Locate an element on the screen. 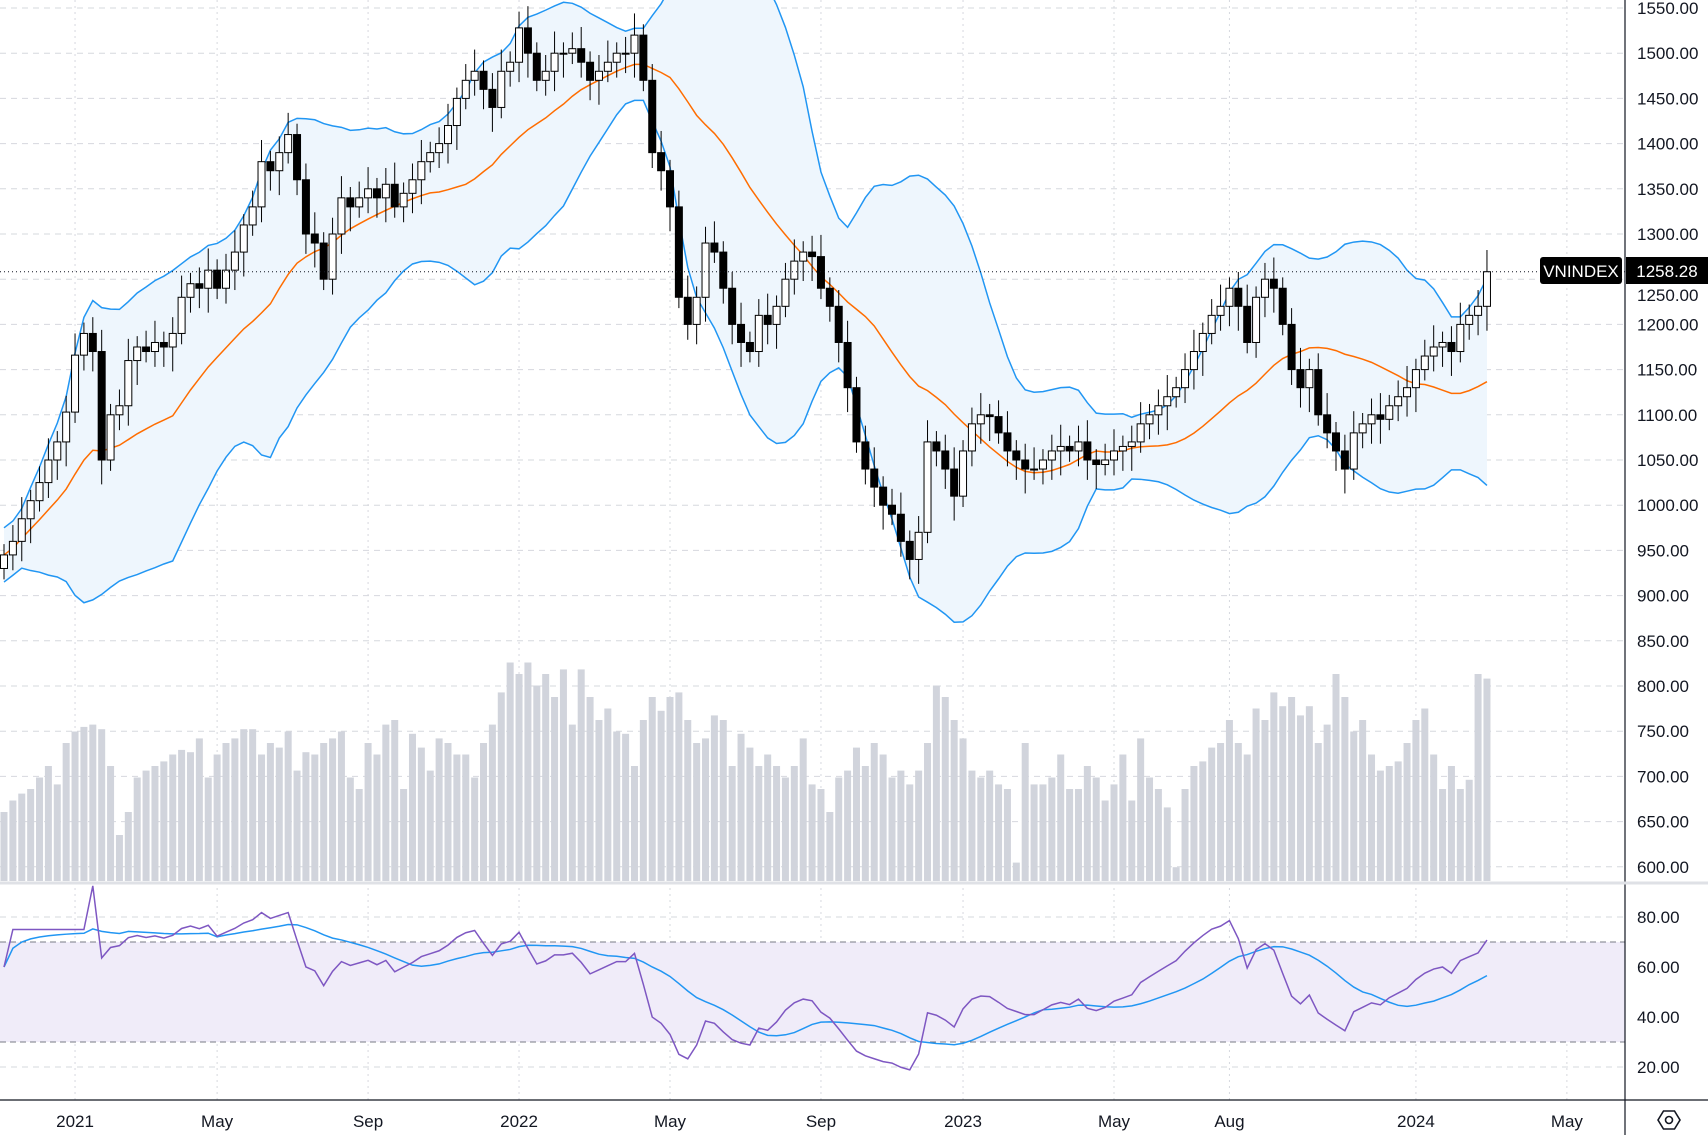 The image size is (1708, 1135). price-tick-label: 1150.00 is located at coordinates (1667, 370).